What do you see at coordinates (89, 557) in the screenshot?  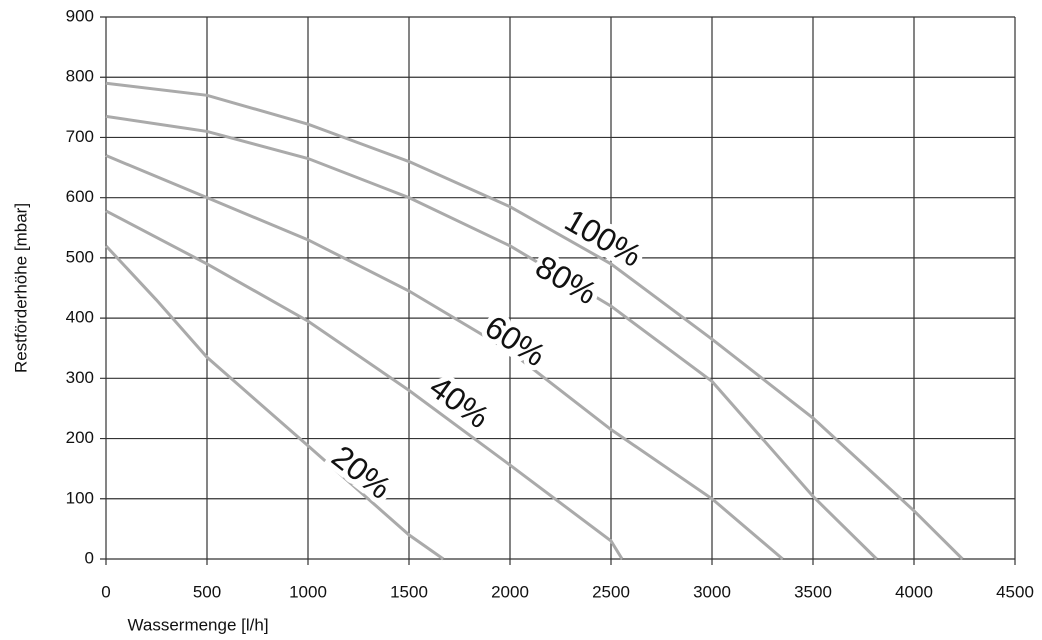 I see `y-tick-label: 0` at bounding box center [89, 557].